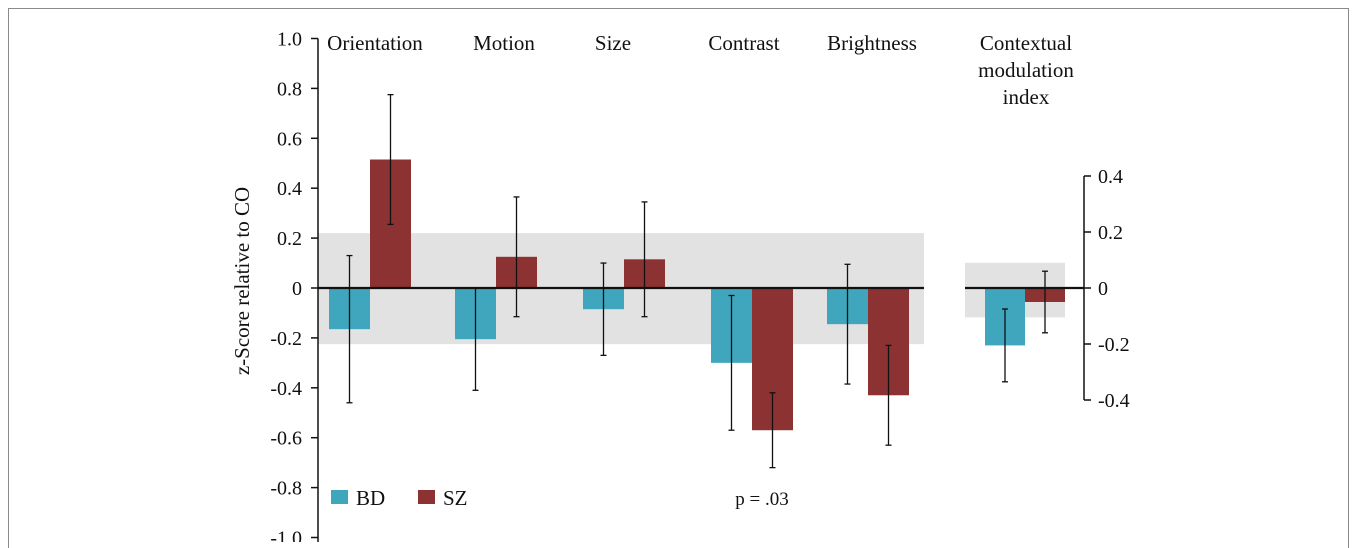 This screenshot has height=548, width=1357. Describe the element at coordinates (1114, 401) in the screenshot. I see `side-y-tick-label: -0.4` at that location.